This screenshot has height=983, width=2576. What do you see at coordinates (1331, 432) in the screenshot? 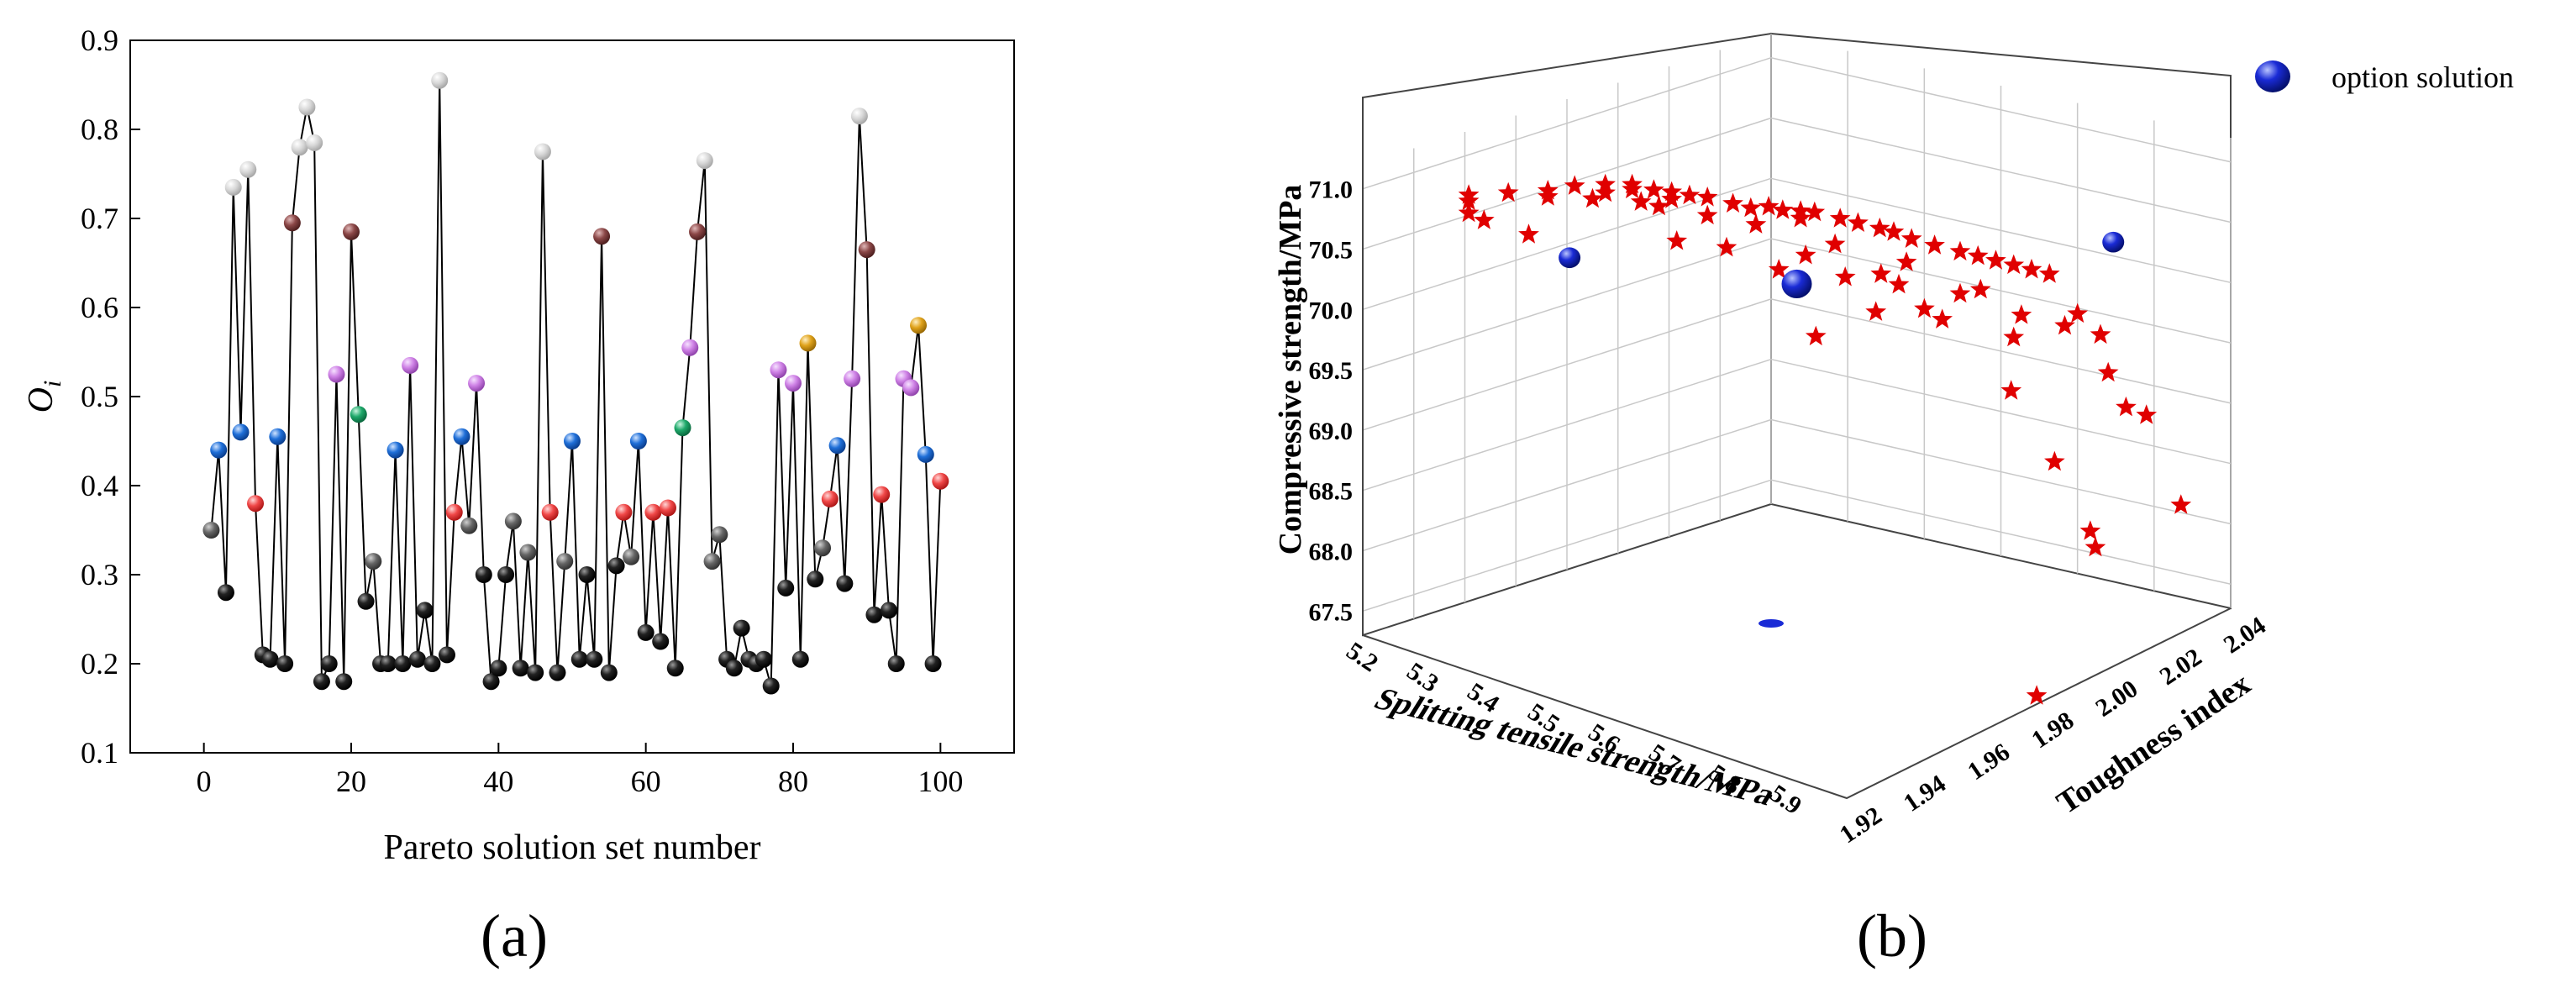
I see `z-tick-label: 69.0` at bounding box center [1331, 432].